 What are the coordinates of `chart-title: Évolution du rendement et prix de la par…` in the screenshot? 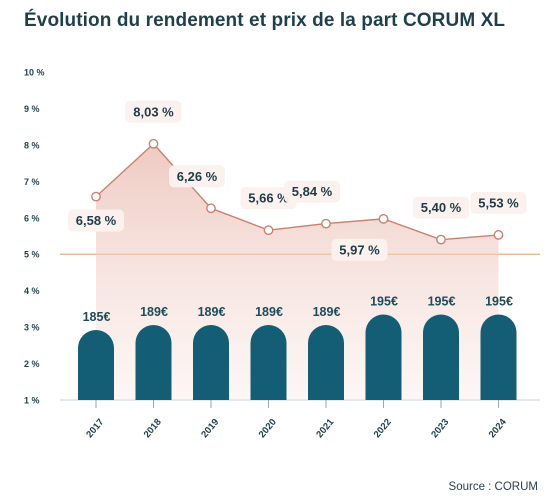 It's located at (265, 20).